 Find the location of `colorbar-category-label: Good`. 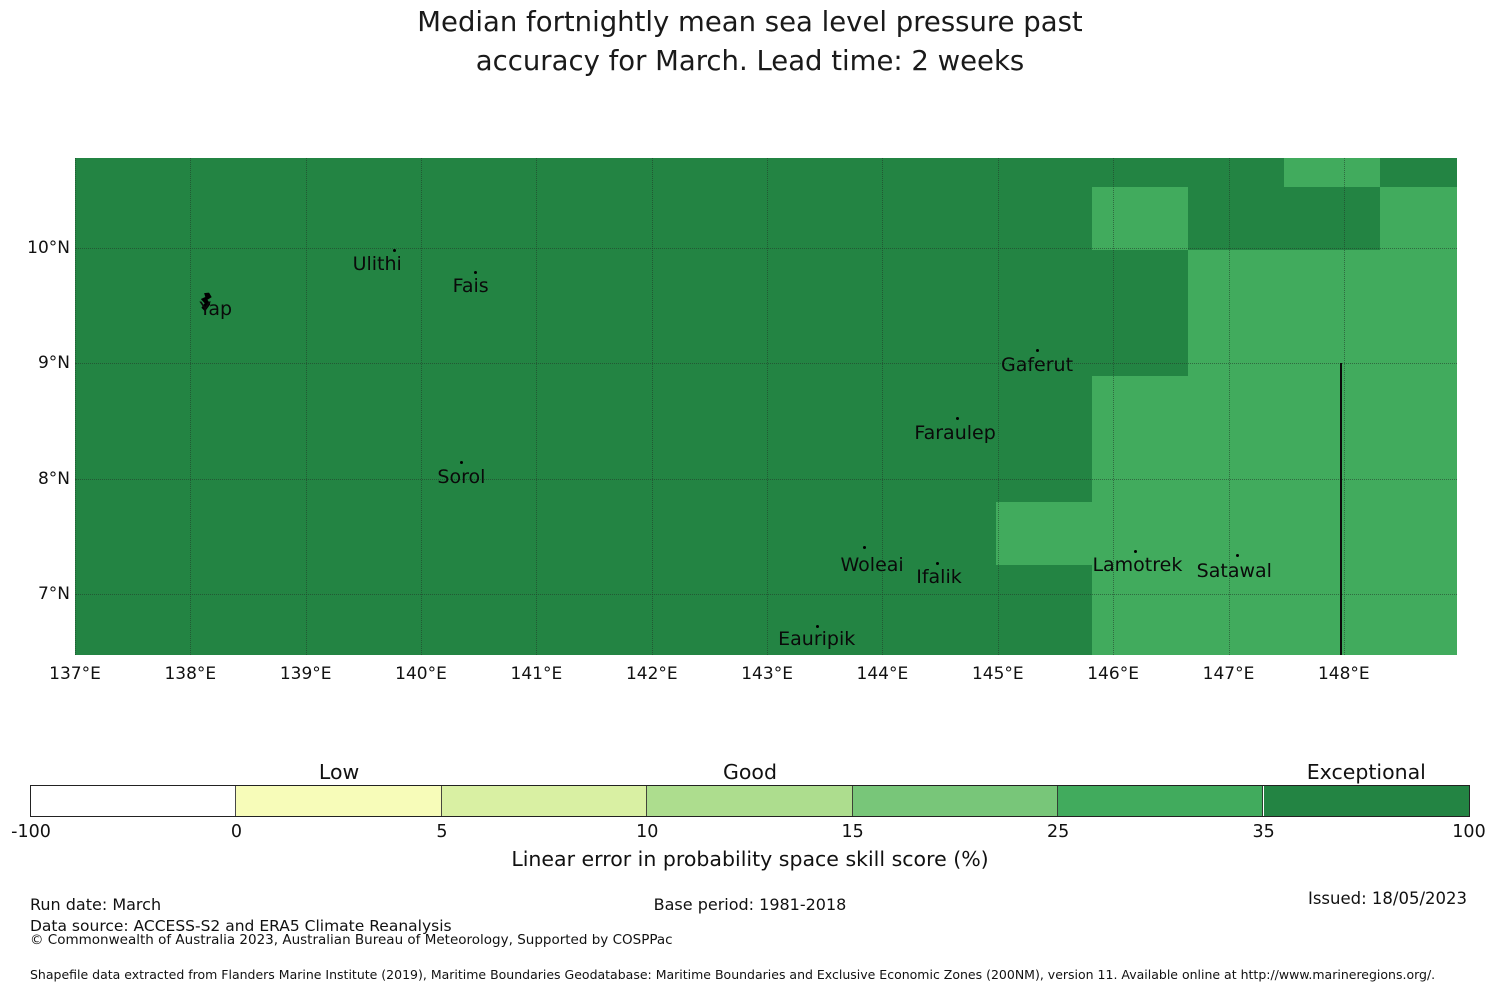

colorbar-category-label: Good is located at coordinates (750, 772).